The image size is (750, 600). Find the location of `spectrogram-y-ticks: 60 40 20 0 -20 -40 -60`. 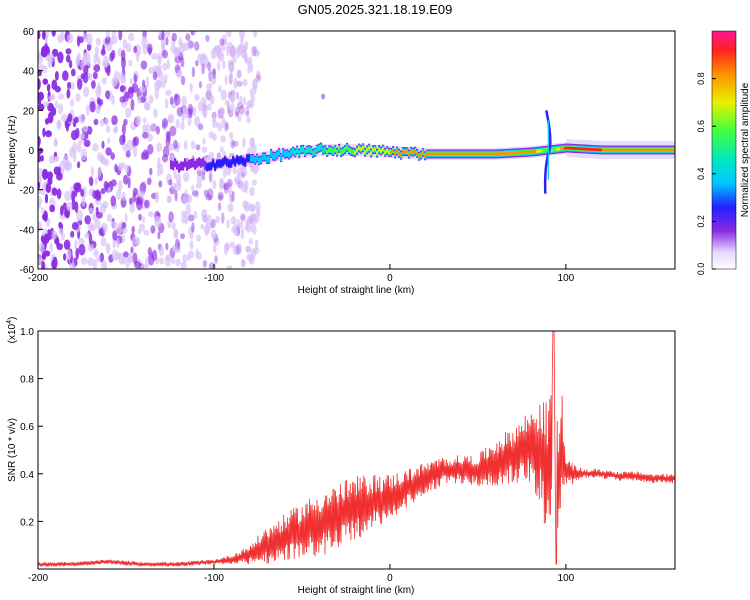

spectrogram-y-ticks: 60 40 20 0 -20 -40 -60 is located at coordinates (31, 151).